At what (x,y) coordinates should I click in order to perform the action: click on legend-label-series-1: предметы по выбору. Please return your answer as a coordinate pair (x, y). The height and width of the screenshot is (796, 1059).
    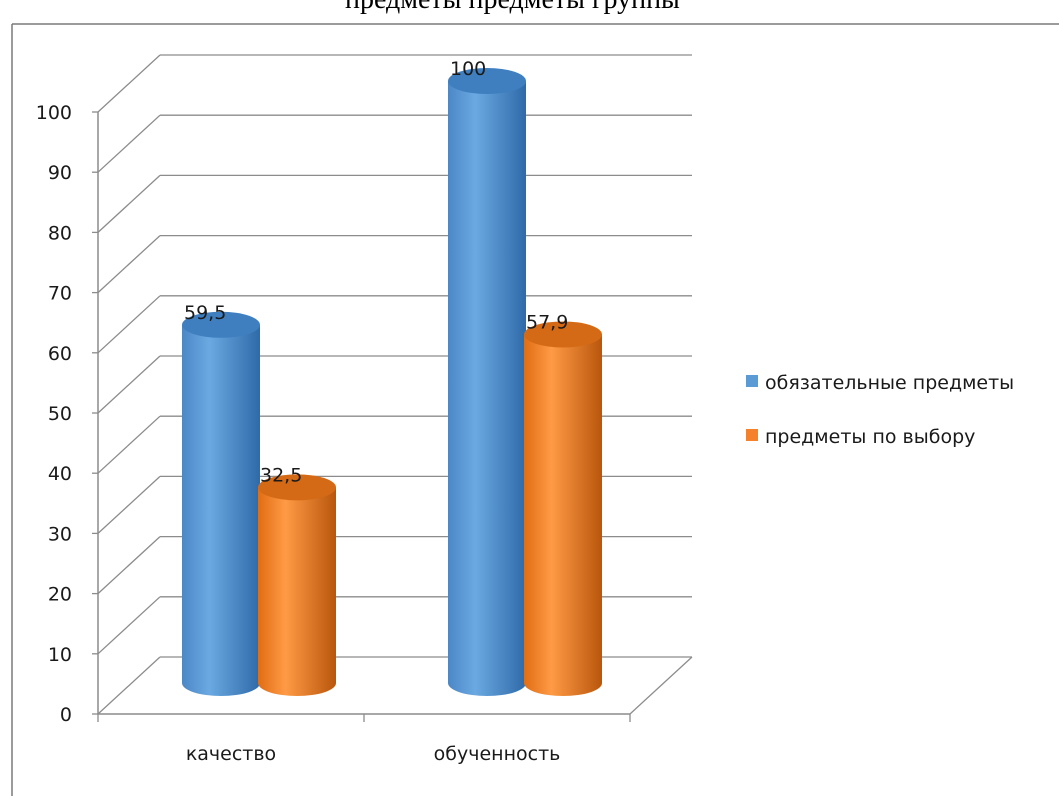
    Looking at the image, I should click on (870, 437).